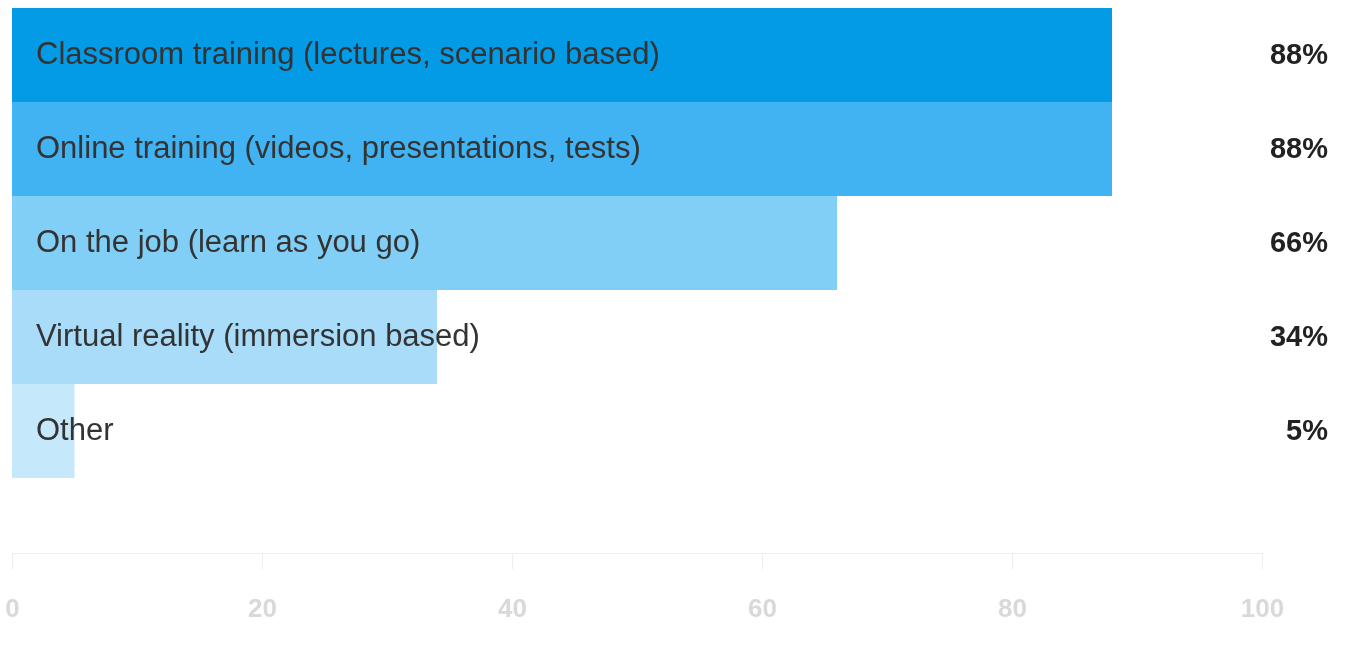 The height and width of the screenshot is (651, 1370). I want to click on y-tick-label: Classroom training (lectures, scenario based), so click(348, 53).